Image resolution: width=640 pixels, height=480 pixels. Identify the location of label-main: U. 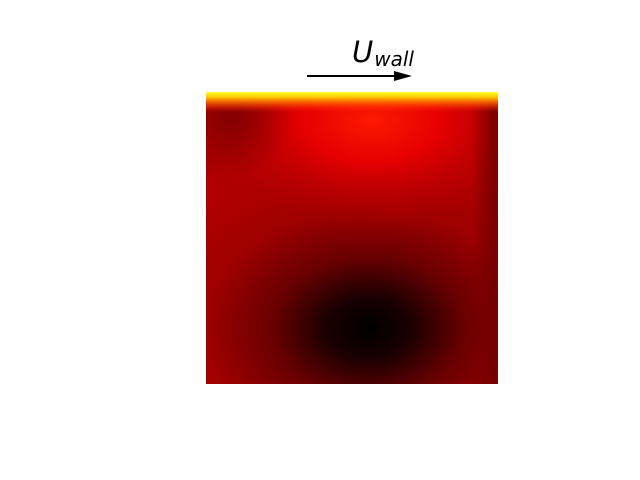
(362, 52).